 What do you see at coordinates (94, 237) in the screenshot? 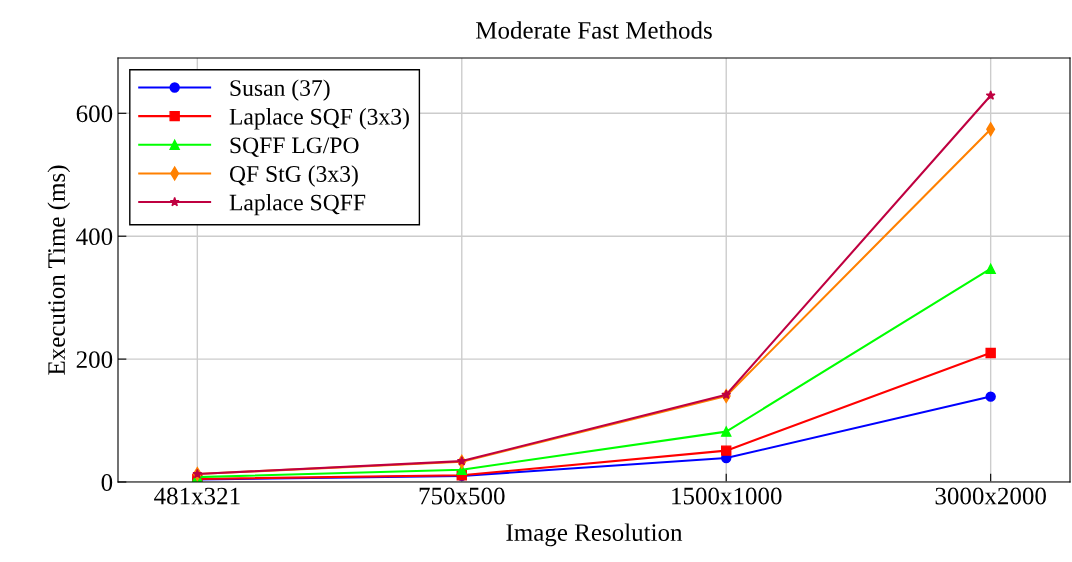
I see `y-tick-label: 400` at bounding box center [94, 237].